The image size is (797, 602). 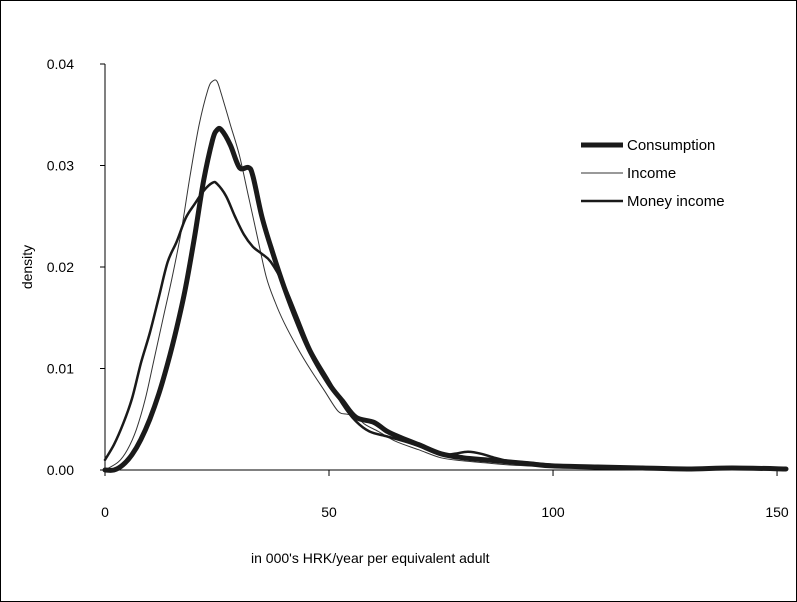 What do you see at coordinates (370, 558) in the screenshot?
I see `x-axis-label: in 000's HRK/year per equivalent adult` at bounding box center [370, 558].